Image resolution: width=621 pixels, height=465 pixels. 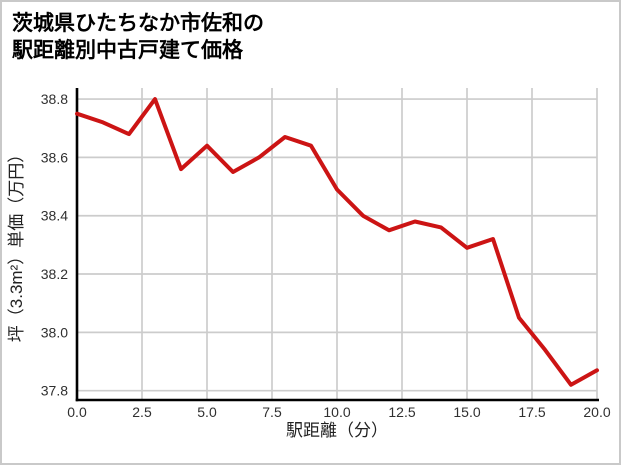 I want to click on x-tick-label: 20.0, so click(x=596, y=412).